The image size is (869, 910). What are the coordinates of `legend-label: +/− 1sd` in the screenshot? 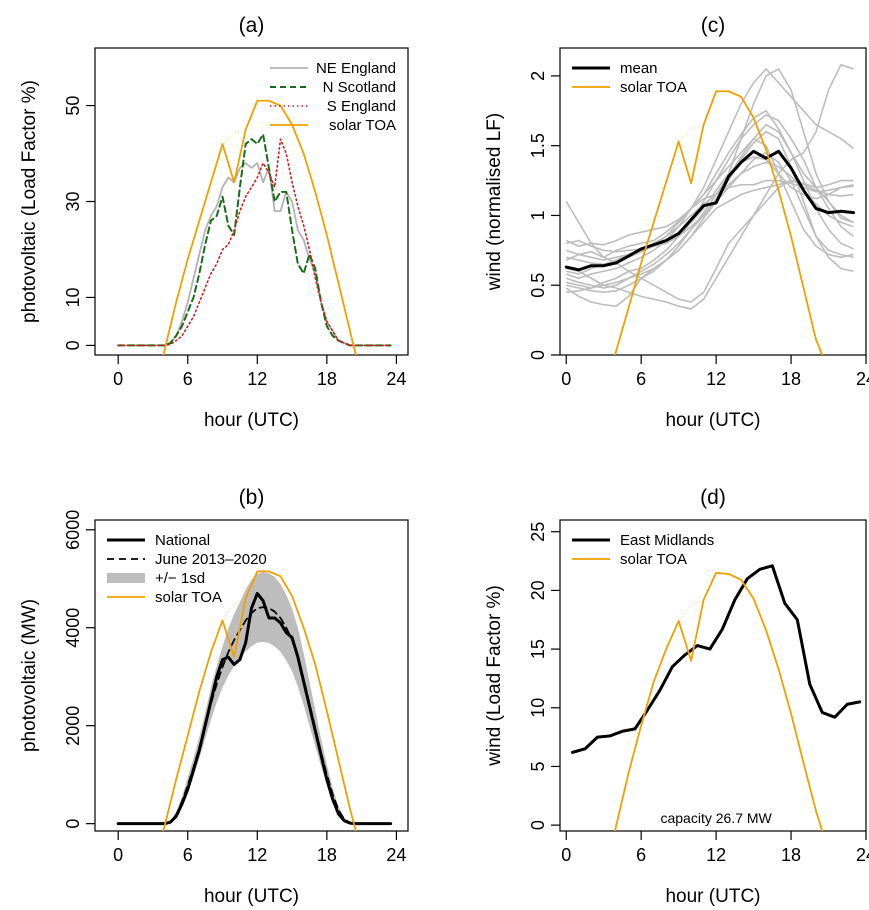 It's located at (180, 578).